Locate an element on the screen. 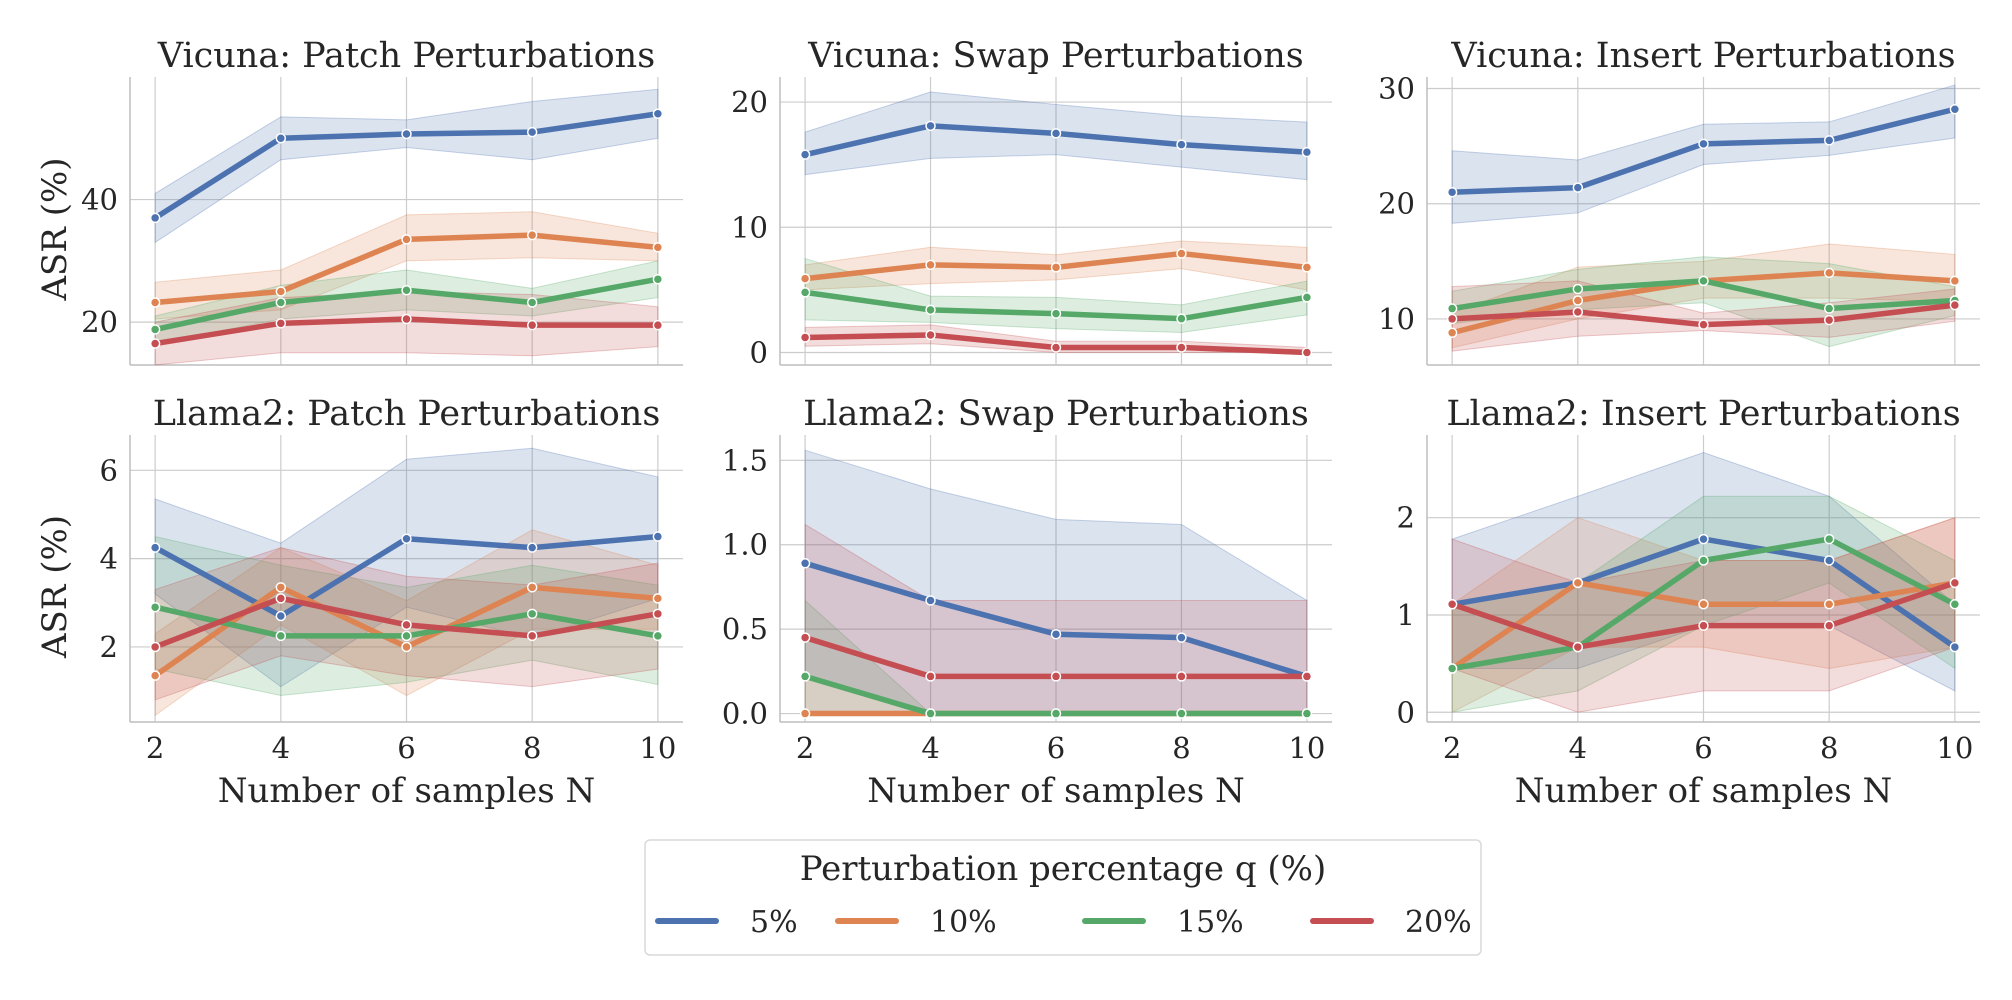 This screenshot has width=2012, height=1000. panel-title: Llama2: Swap Perturbations is located at coordinates (1056, 414).